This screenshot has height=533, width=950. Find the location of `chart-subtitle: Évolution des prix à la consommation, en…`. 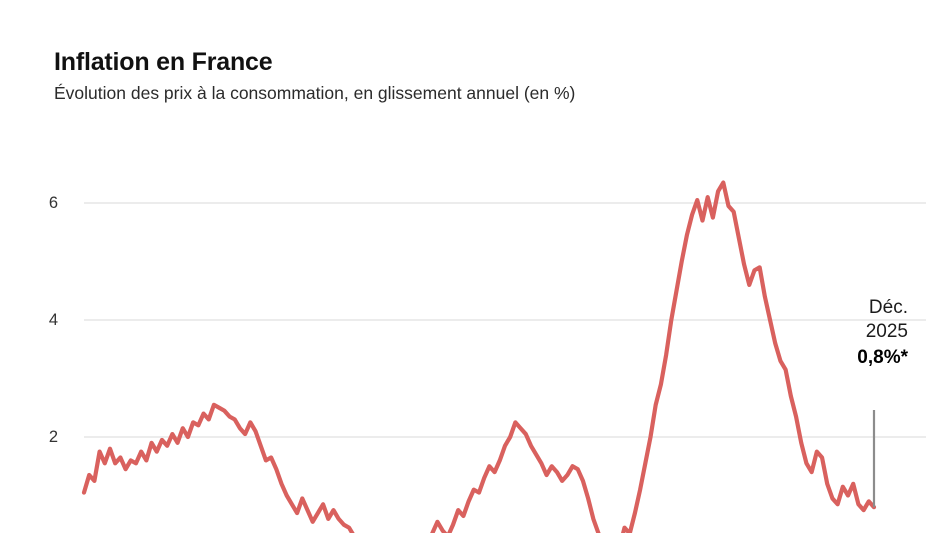

chart-subtitle: Évolution des prix à la consommation, en… is located at coordinates (315, 93).